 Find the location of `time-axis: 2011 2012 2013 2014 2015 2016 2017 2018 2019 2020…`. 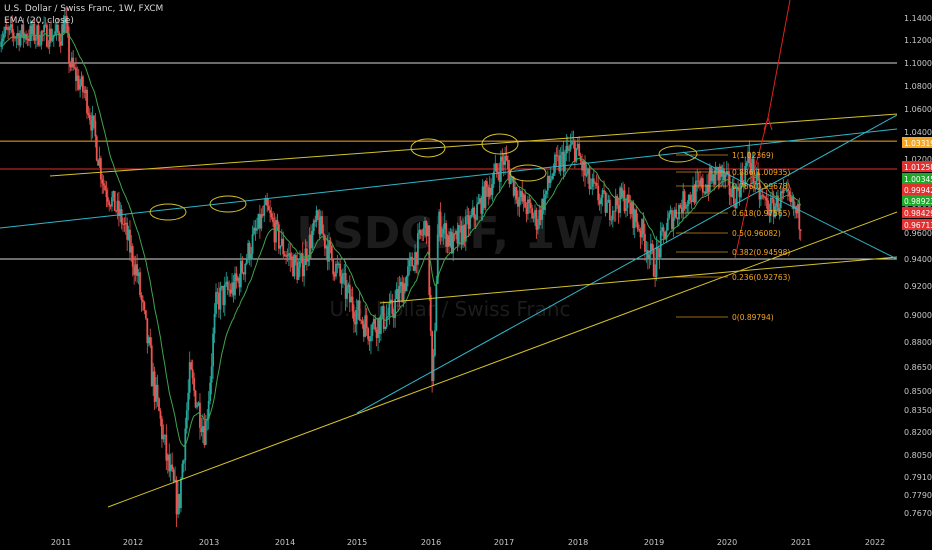

time-axis: 2011 2012 2013 2014 2015 2016 2017 2018 2019 2020… is located at coordinates (468, 542).